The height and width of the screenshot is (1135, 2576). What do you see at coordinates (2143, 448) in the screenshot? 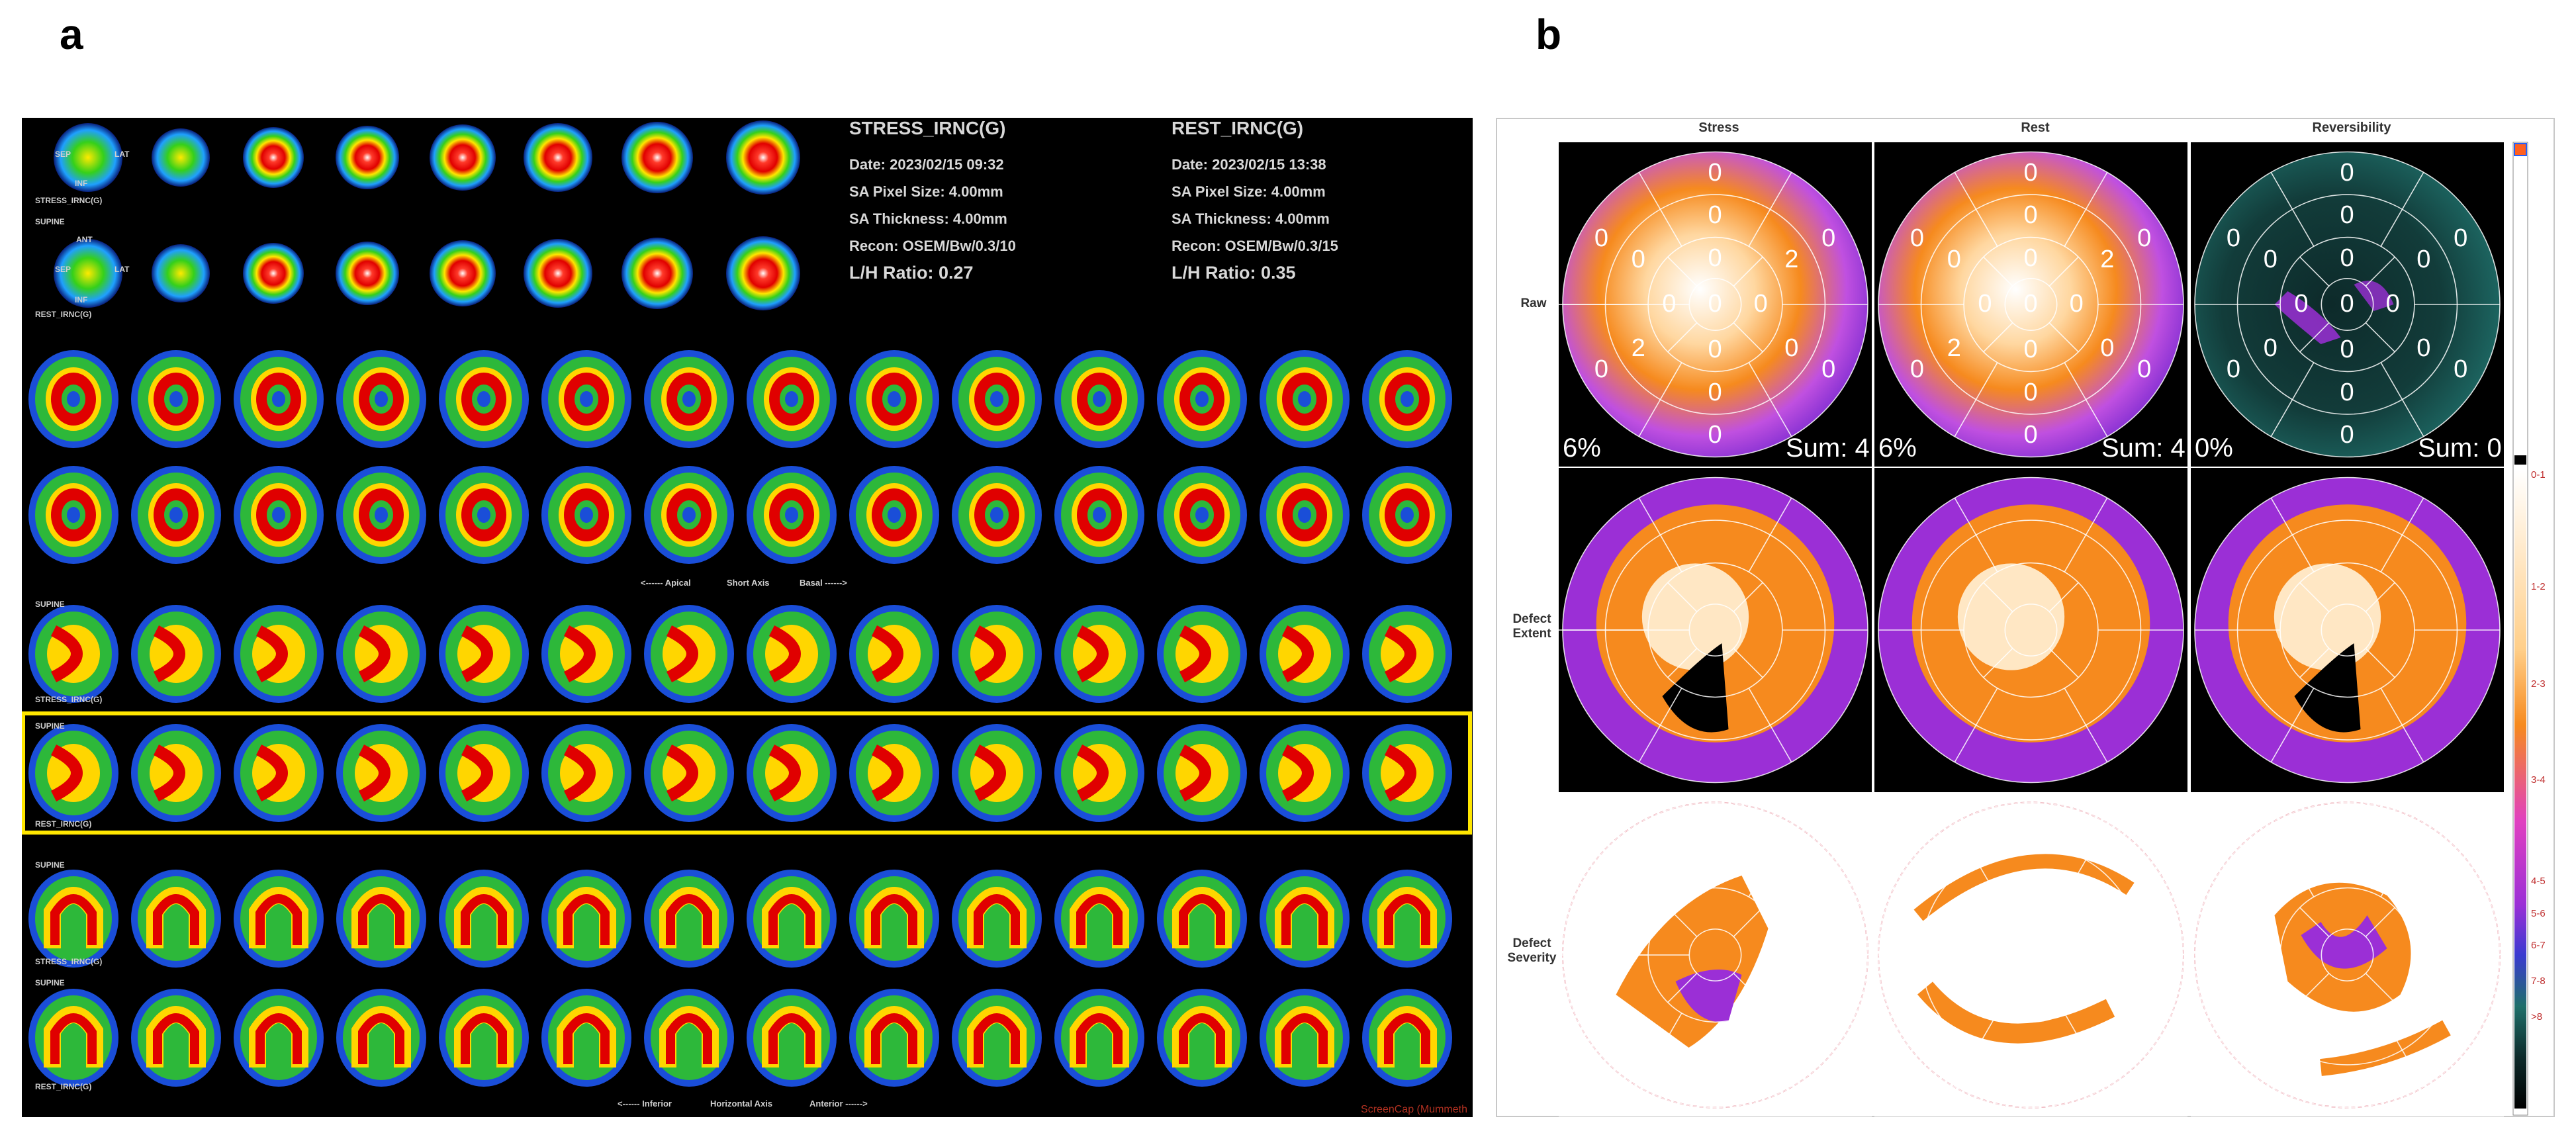
I see `raw-map-sum-2: Sum: 4` at bounding box center [2143, 448].